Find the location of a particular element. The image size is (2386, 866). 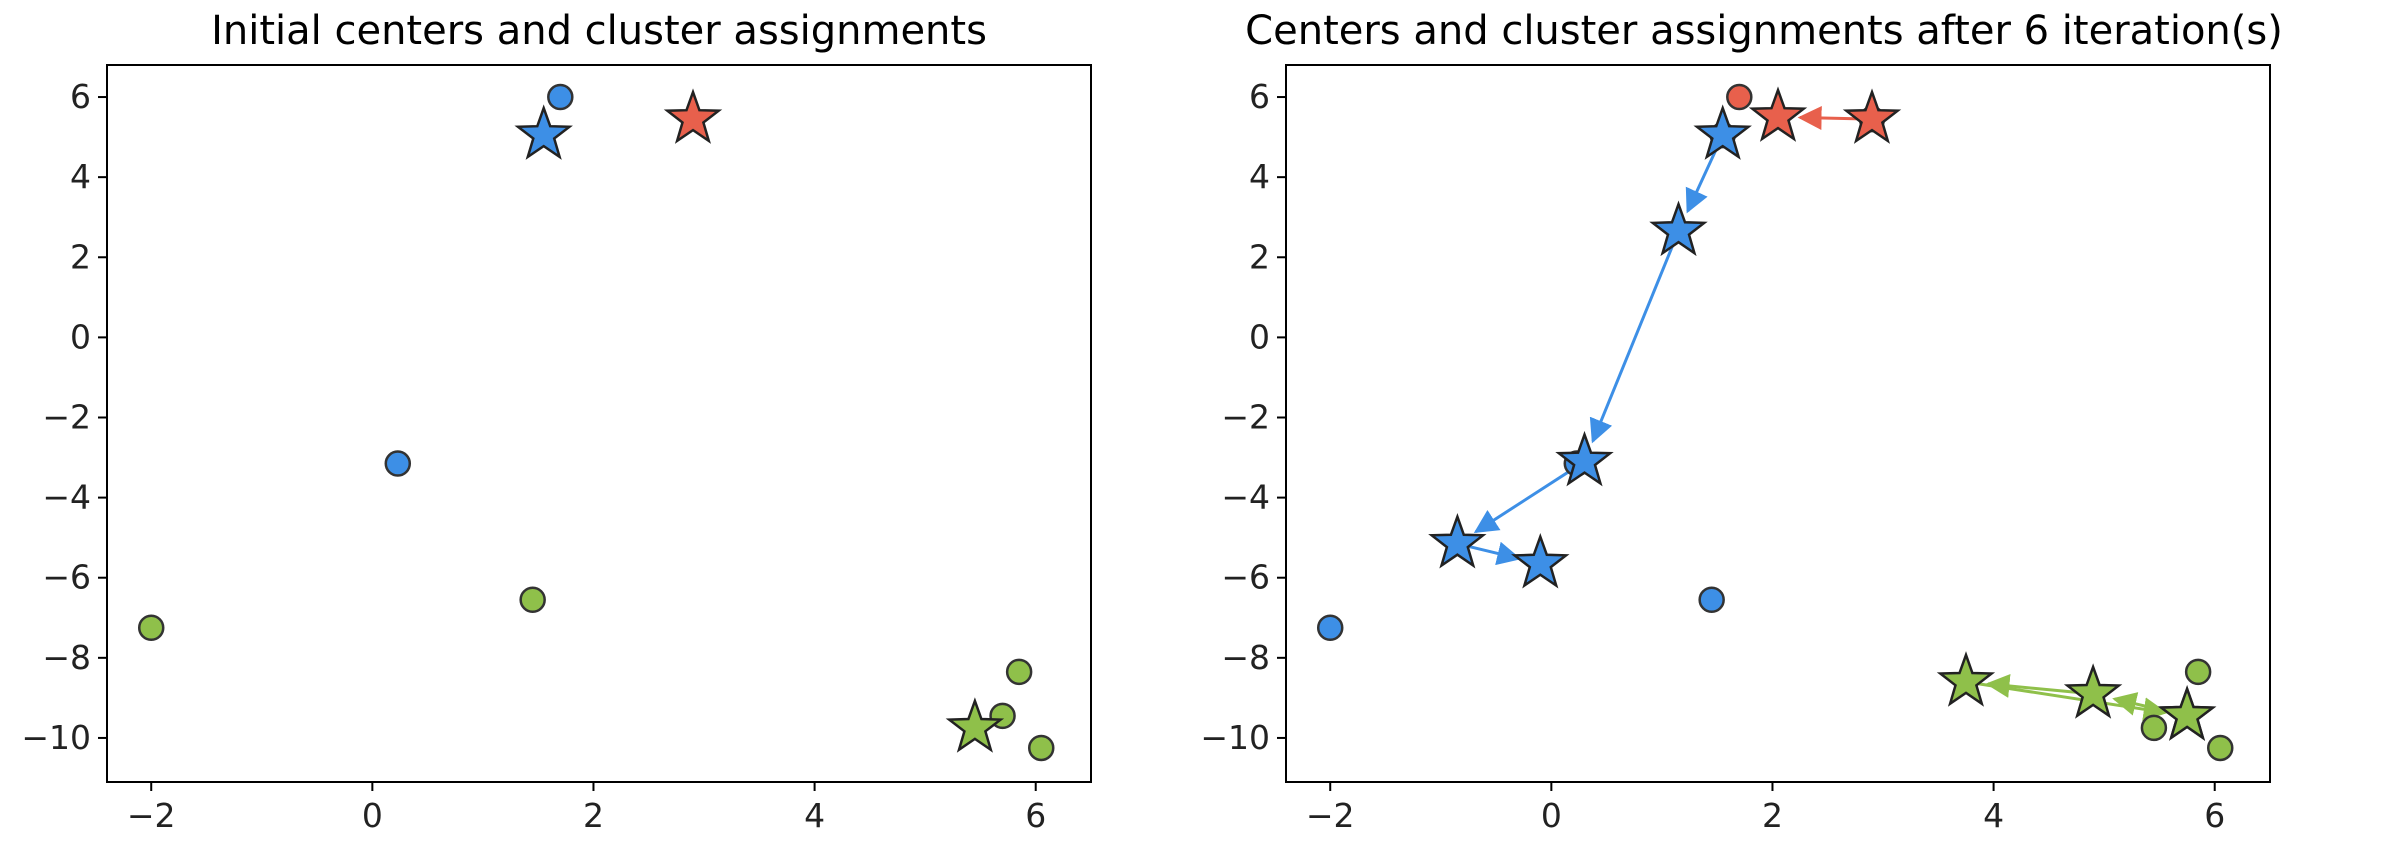

chart-title-left: Initial centers and cluster assignments is located at coordinates (599, 31).